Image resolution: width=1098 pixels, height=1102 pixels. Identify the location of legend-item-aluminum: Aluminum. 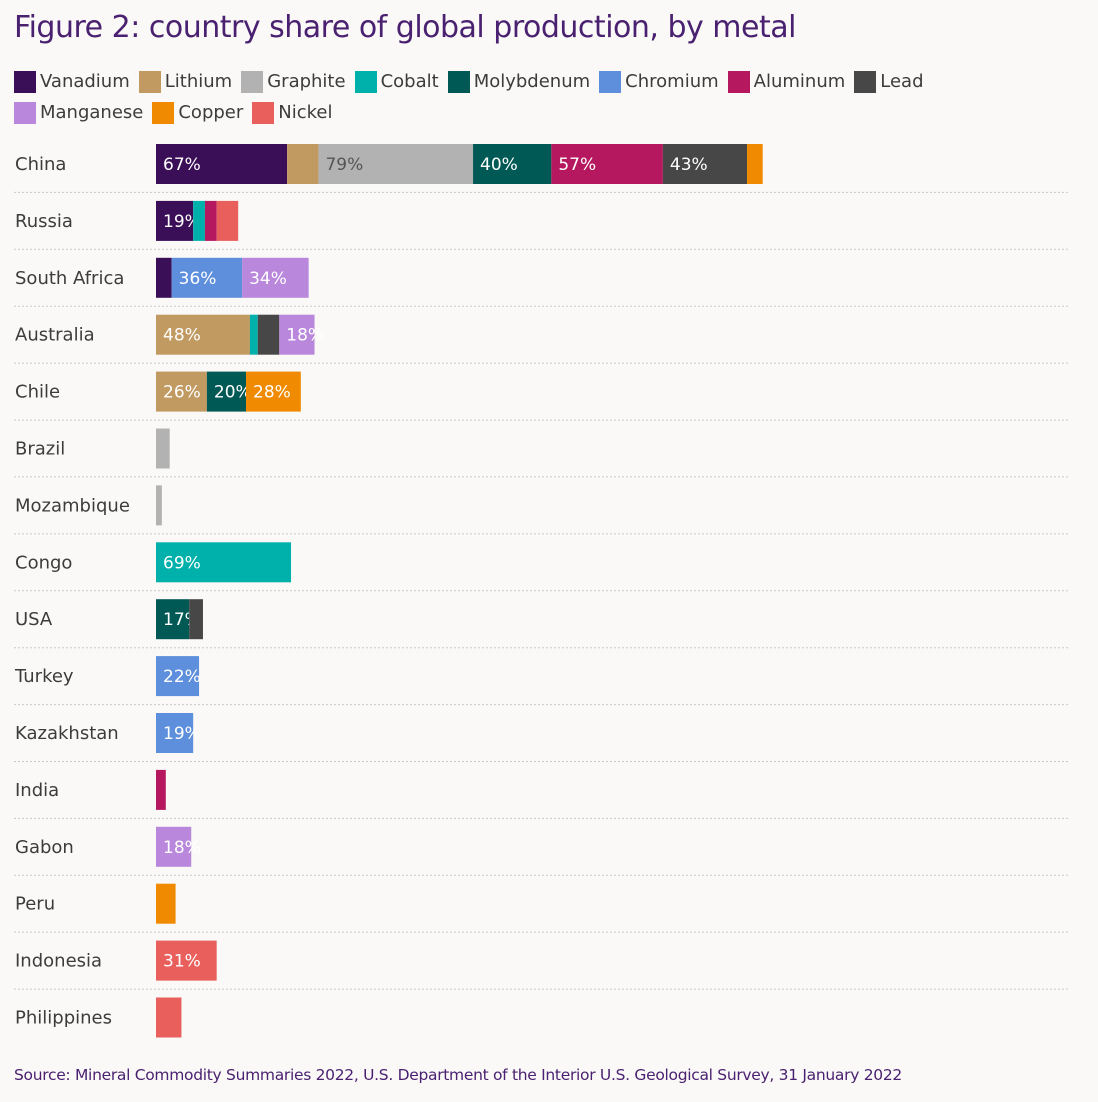
(786, 81).